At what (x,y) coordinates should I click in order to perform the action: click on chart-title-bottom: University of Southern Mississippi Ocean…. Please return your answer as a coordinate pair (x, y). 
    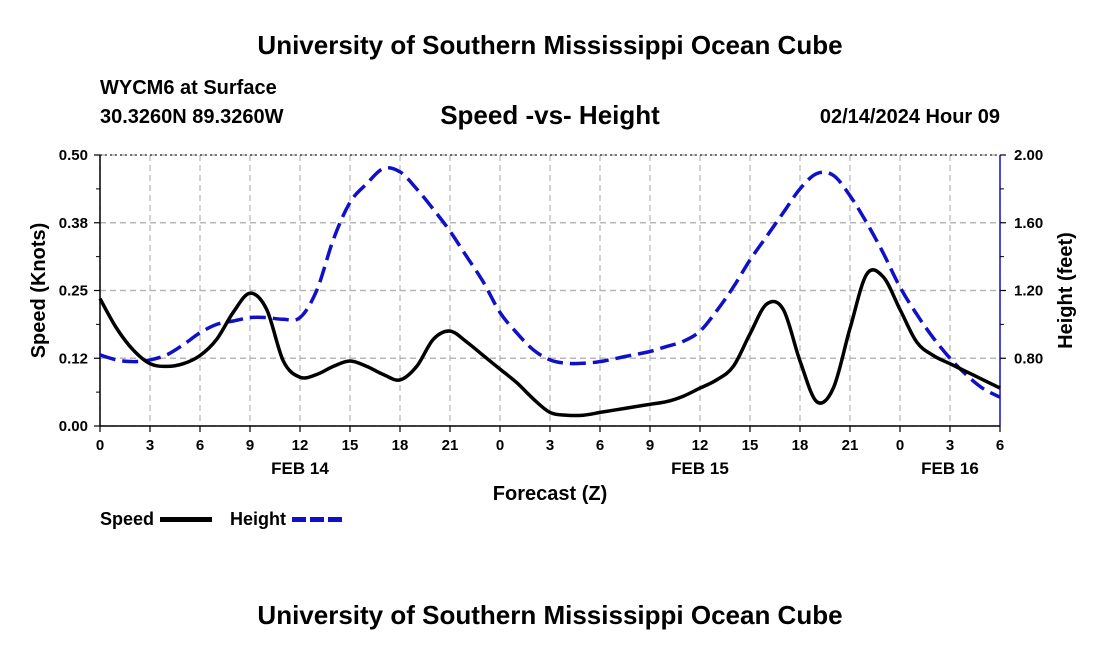
    Looking at the image, I should click on (550, 615).